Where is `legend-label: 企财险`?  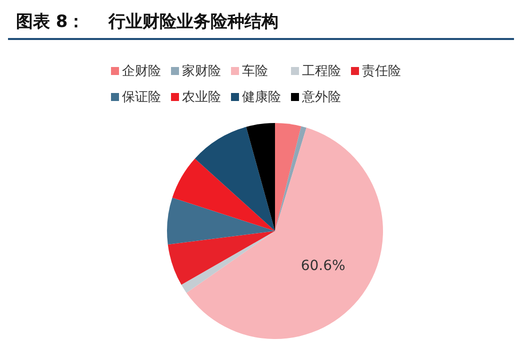
legend-label: 企财险 is located at coordinates (141, 71).